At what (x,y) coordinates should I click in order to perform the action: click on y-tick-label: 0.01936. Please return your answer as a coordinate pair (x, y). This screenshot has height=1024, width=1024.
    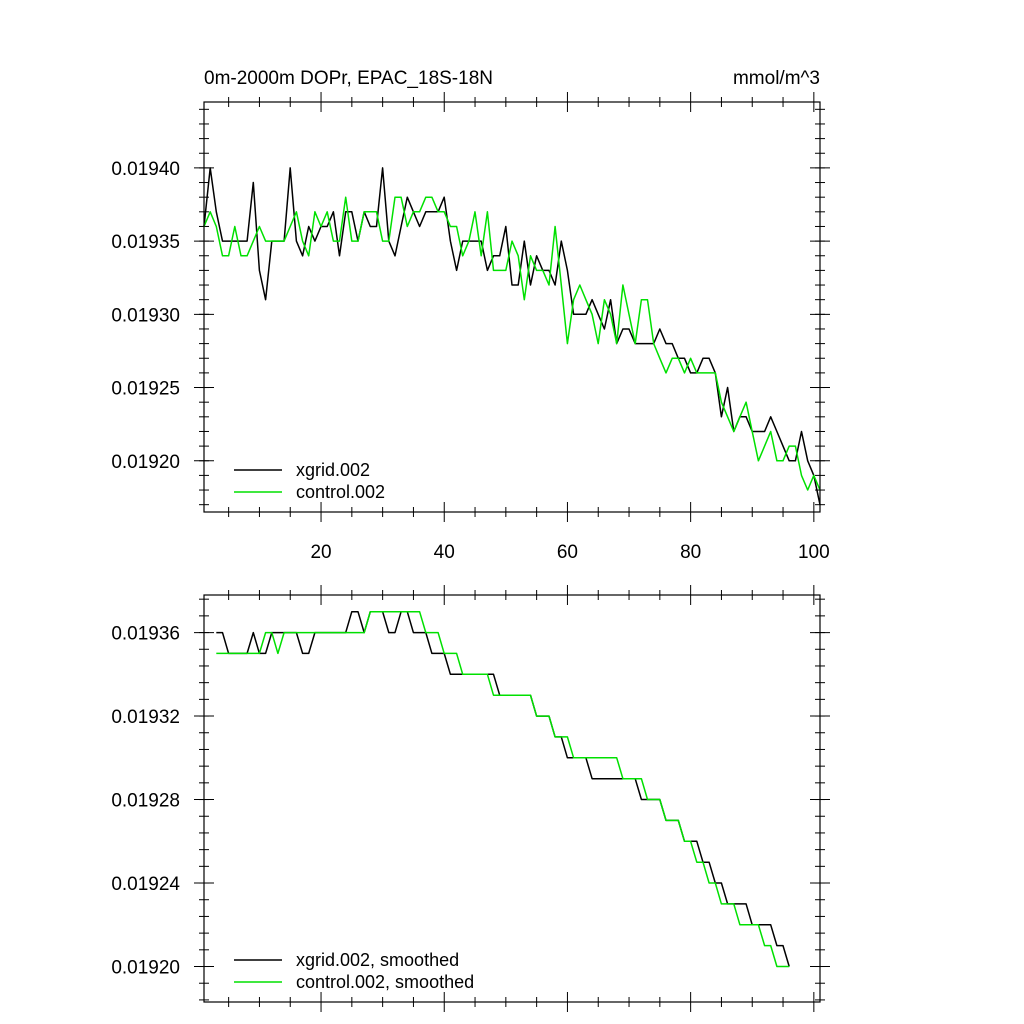
    Looking at the image, I should click on (145, 634).